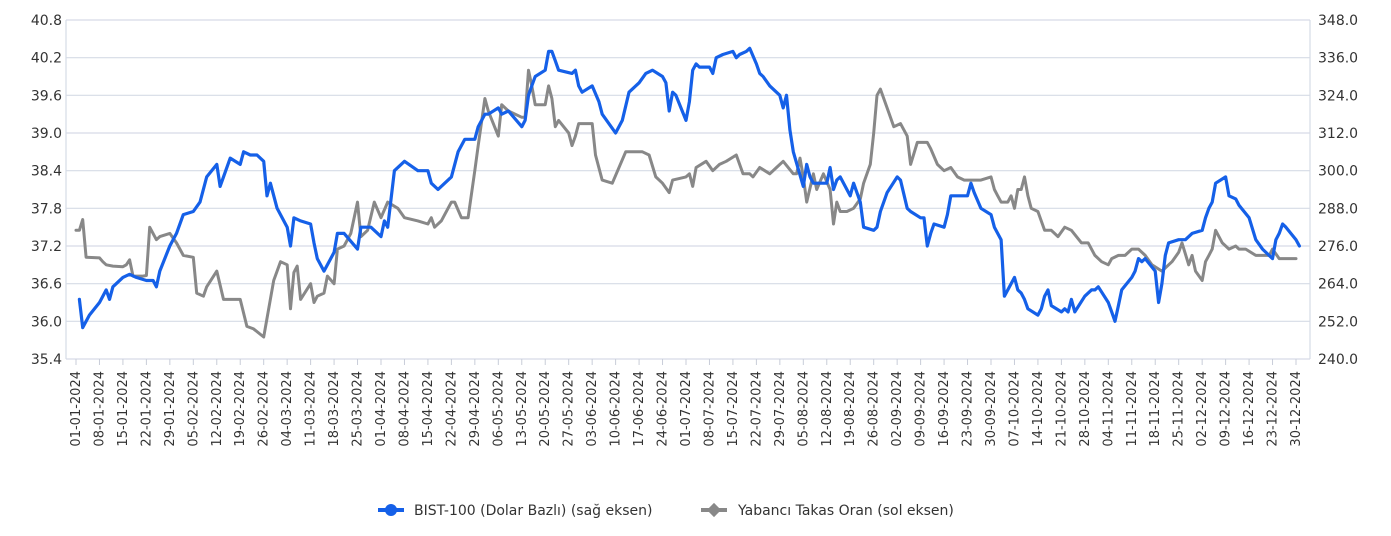 The image size is (1391, 536). Describe the element at coordinates (1338, 59) in the screenshot. I see `right-axis-tick-label: 336.0` at that location.